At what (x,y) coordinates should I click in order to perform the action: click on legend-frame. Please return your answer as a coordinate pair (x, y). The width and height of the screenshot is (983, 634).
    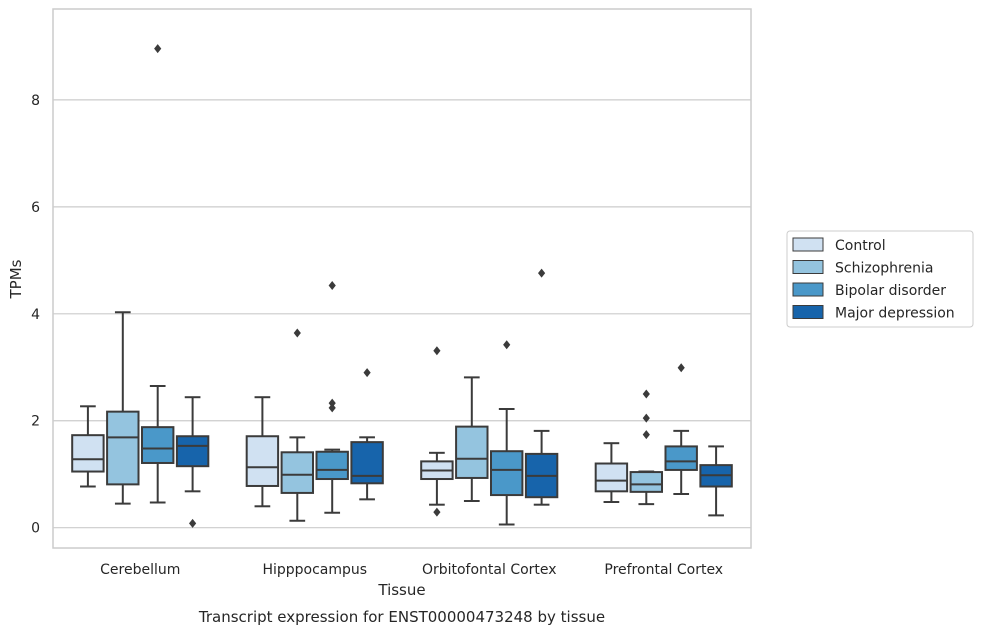
    Looking at the image, I should click on (880, 279).